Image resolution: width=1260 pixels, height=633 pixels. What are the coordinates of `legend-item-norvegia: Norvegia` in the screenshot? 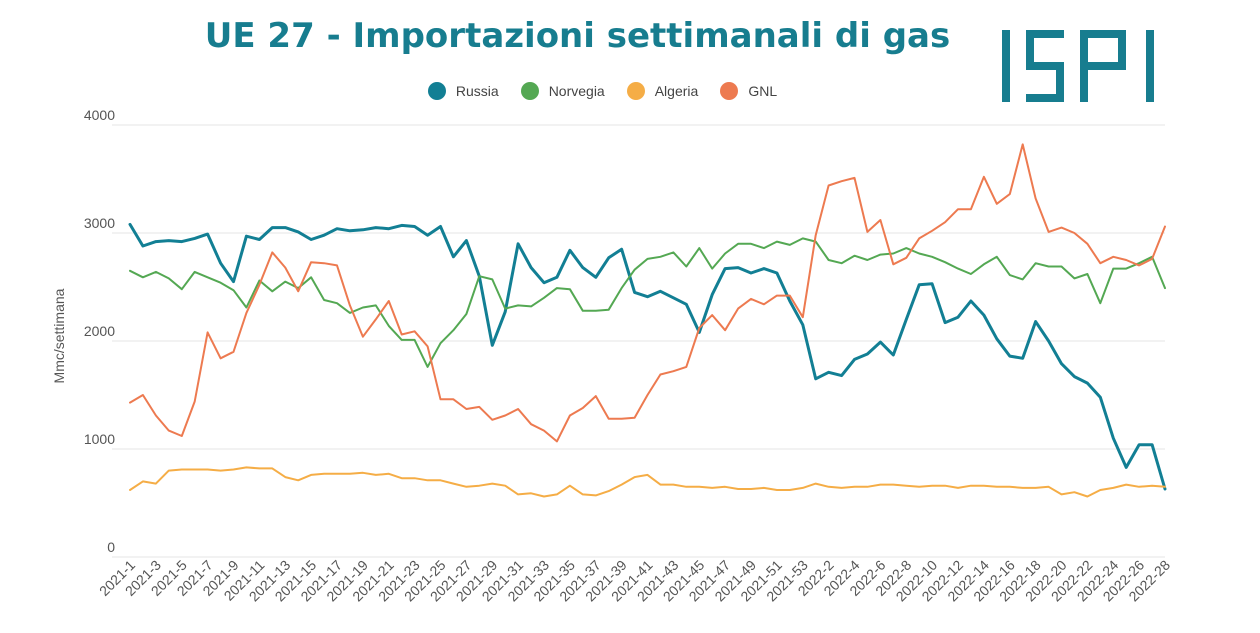 It's located at (562, 91).